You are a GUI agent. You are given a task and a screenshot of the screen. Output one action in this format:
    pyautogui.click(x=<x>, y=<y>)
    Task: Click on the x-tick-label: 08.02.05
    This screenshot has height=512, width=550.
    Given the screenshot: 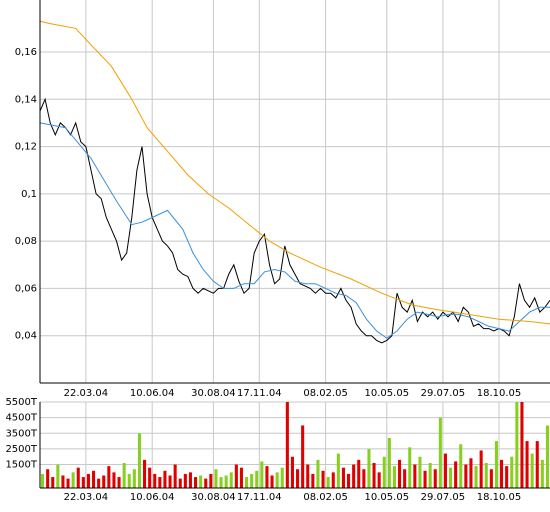 What is the action you would take?
    pyautogui.click(x=325, y=497)
    